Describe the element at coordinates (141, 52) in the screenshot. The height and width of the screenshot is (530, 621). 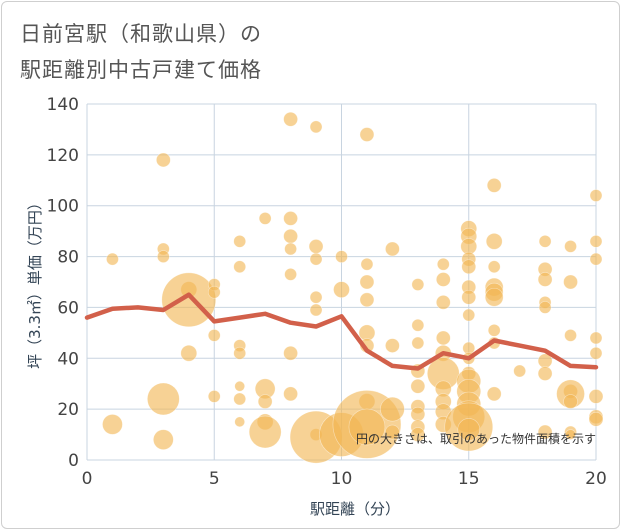
I see `chart-title: 日前宮駅（和歌山県）の 駅距離別中古戸建て価格` at that location.